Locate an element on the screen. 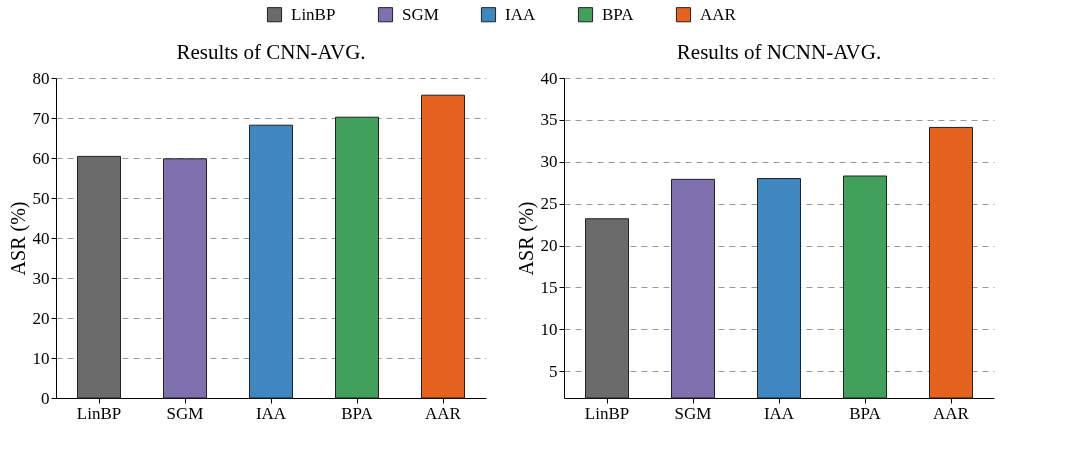 The image size is (1069, 450). y-tick-label: 80 is located at coordinates (41, 78).